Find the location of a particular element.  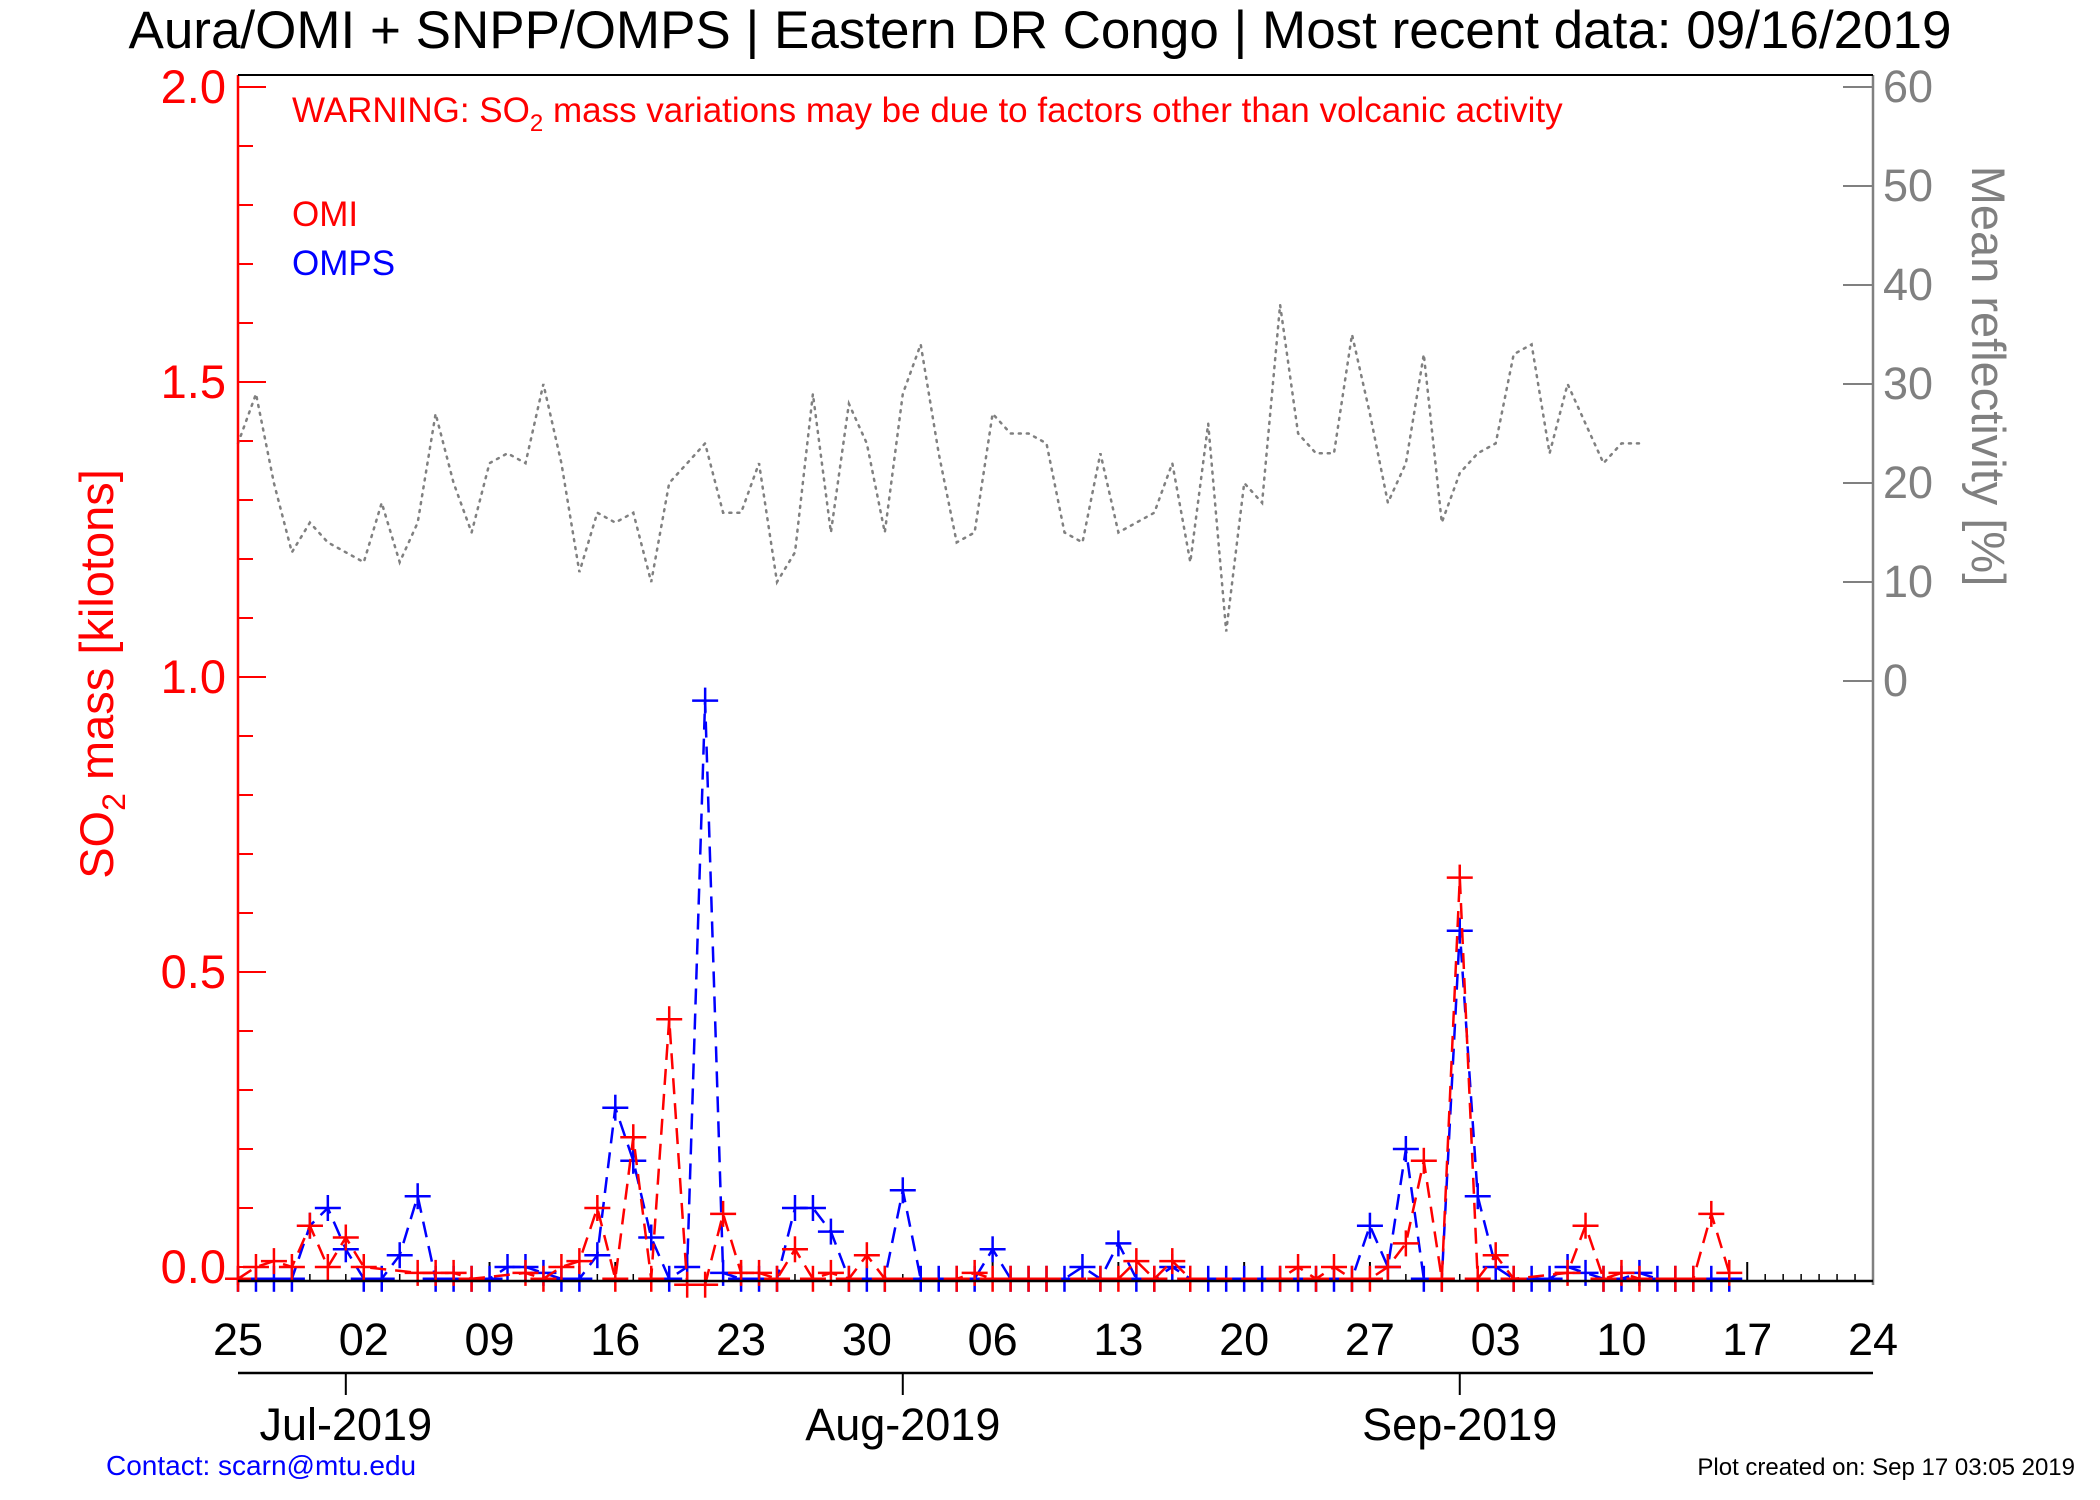

left-tick-label: 1.5 is located at coordinates (193, 381).